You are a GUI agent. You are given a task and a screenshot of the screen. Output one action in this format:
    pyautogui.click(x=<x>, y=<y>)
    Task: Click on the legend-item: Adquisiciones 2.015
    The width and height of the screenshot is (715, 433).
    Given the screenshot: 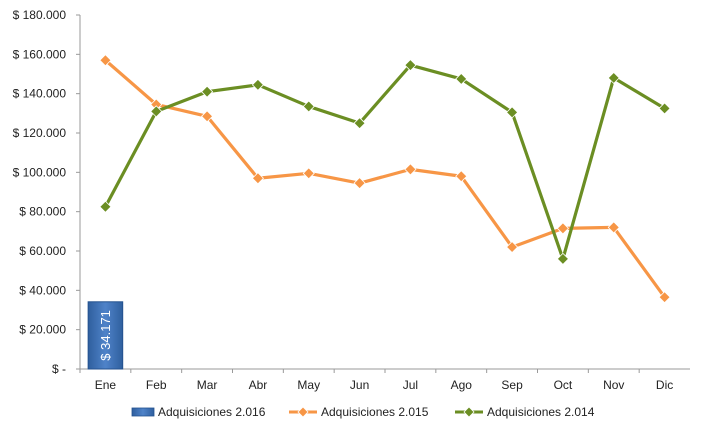 What is the action you would take?
    pyautogui.click(x=359, y=412)
    